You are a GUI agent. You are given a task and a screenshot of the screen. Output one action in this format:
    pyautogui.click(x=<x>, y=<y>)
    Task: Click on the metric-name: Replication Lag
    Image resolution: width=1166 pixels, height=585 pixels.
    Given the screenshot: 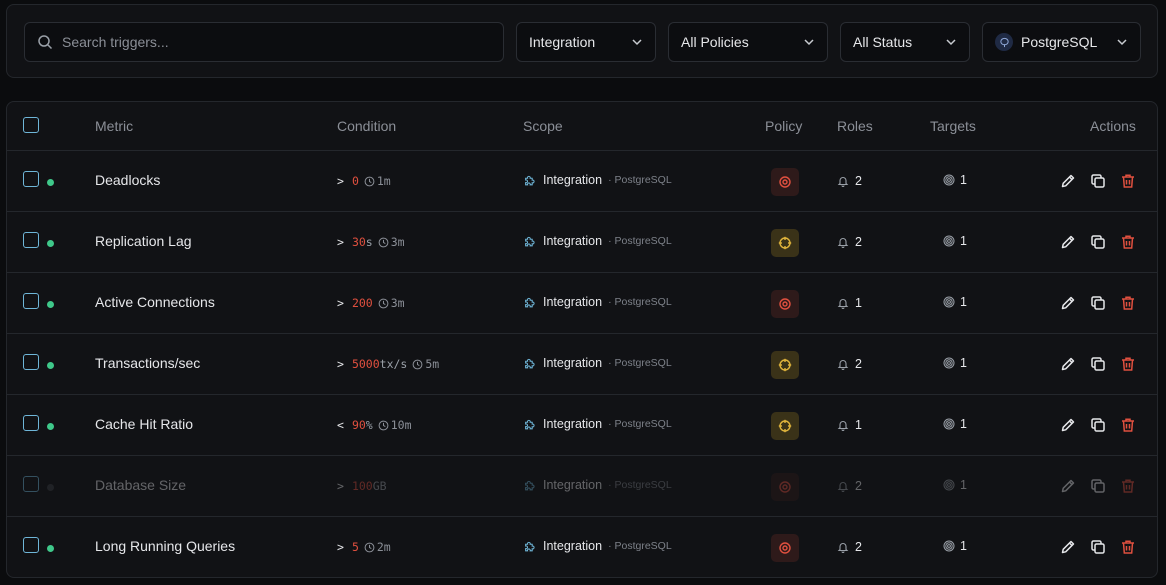 What is the action you would take?
    pyautogui.click(x=143, y=241)
    